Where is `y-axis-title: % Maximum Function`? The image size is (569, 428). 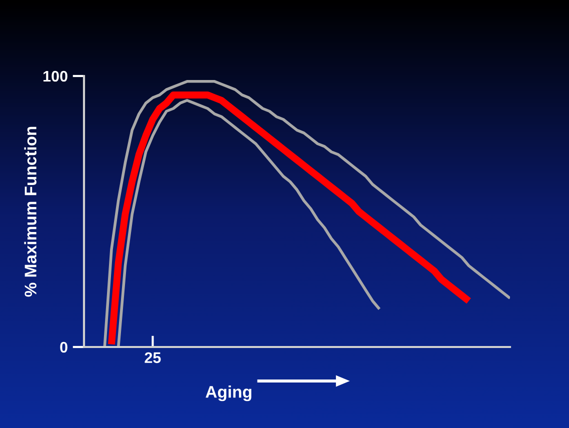
y-axis-title: % Maximum Function is located at coordinates (30, 211).